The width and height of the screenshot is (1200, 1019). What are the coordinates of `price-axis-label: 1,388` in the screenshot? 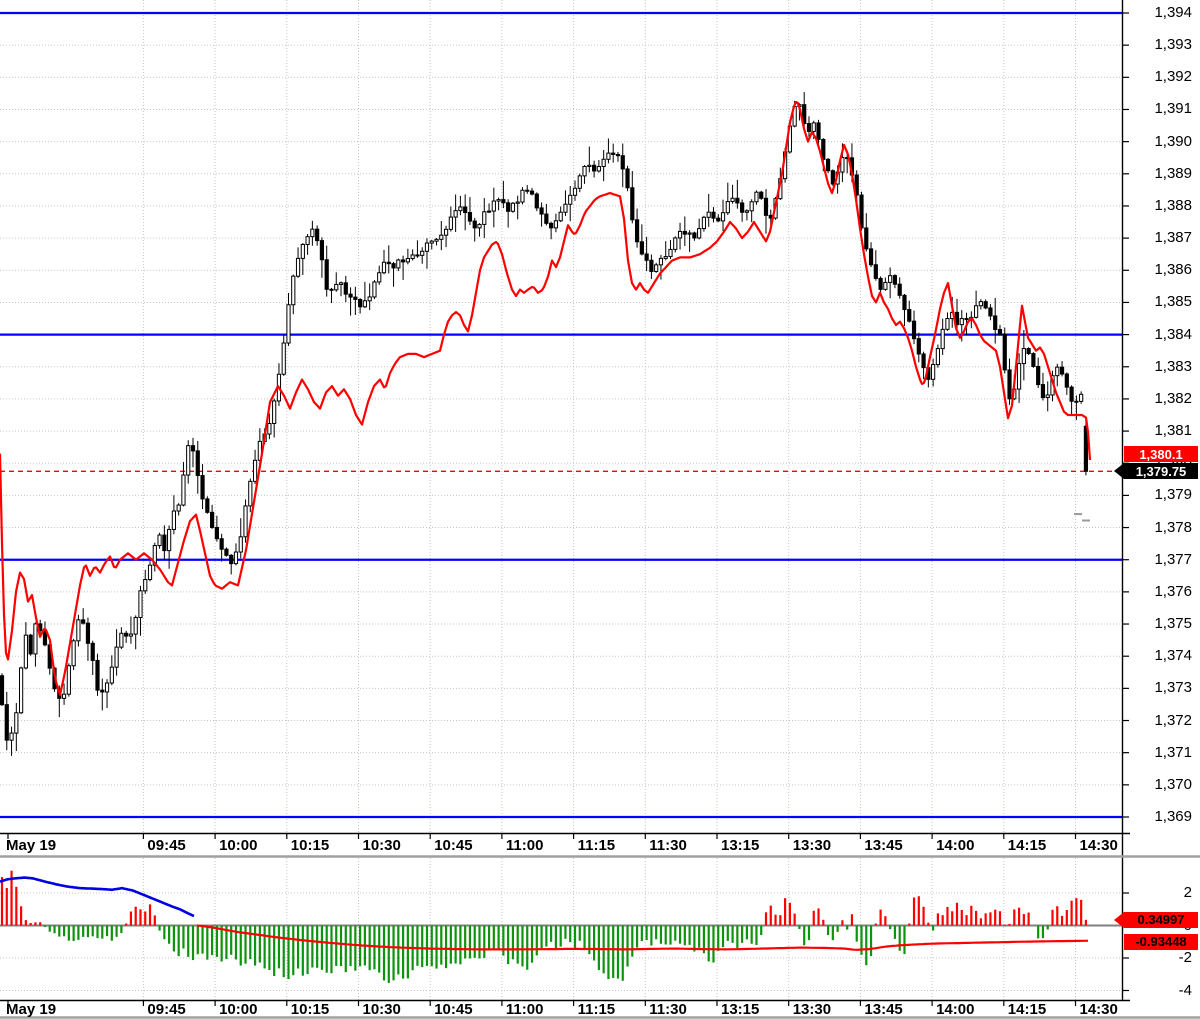 It's located at (1173, 205).